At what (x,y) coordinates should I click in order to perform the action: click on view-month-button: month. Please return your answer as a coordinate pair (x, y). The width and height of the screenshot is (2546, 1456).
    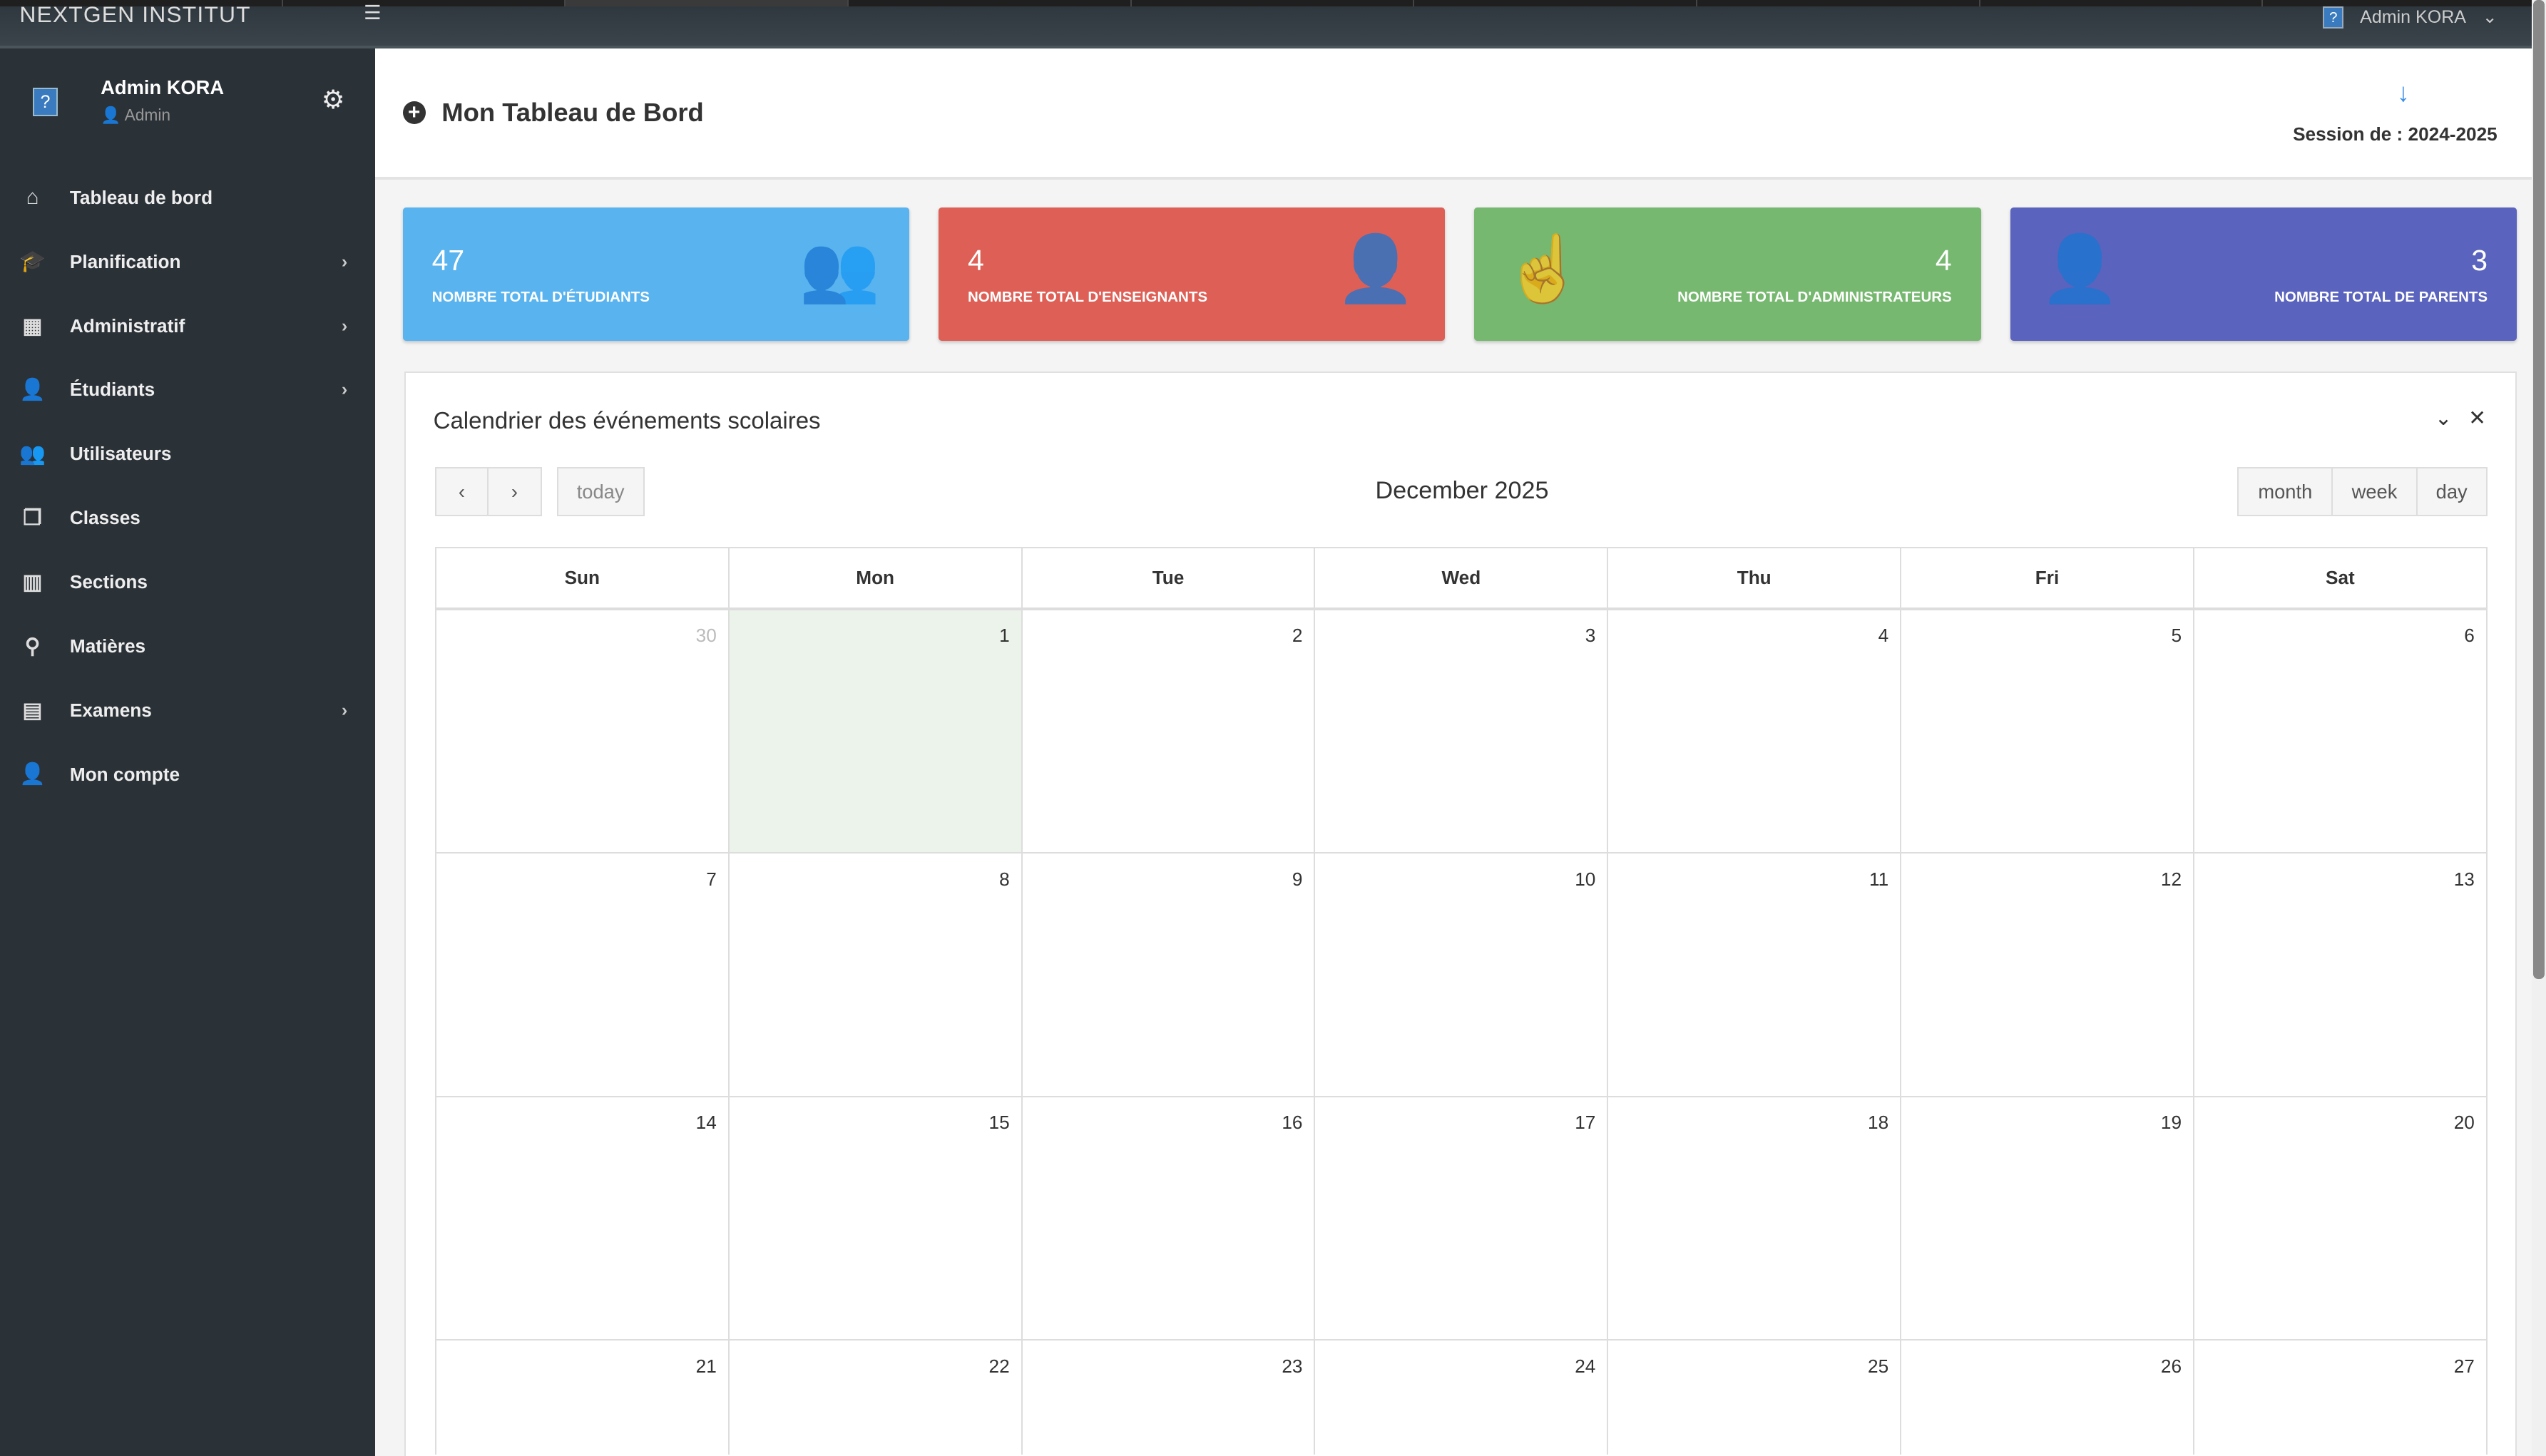
    Looking at the image, I should click on (2285, 491).